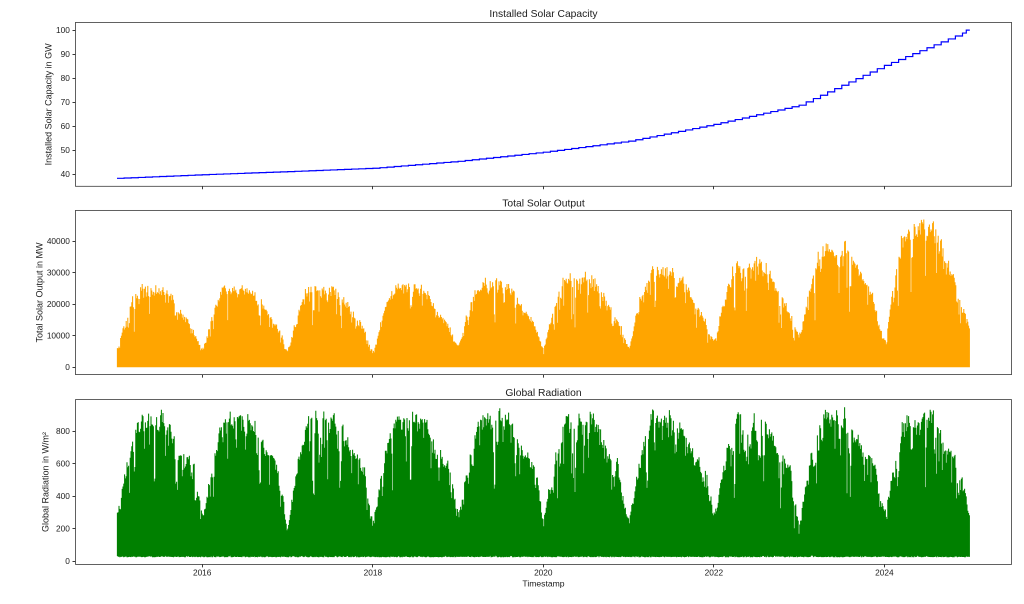  I want to click on svg-text: 10000, so click(58, 336).